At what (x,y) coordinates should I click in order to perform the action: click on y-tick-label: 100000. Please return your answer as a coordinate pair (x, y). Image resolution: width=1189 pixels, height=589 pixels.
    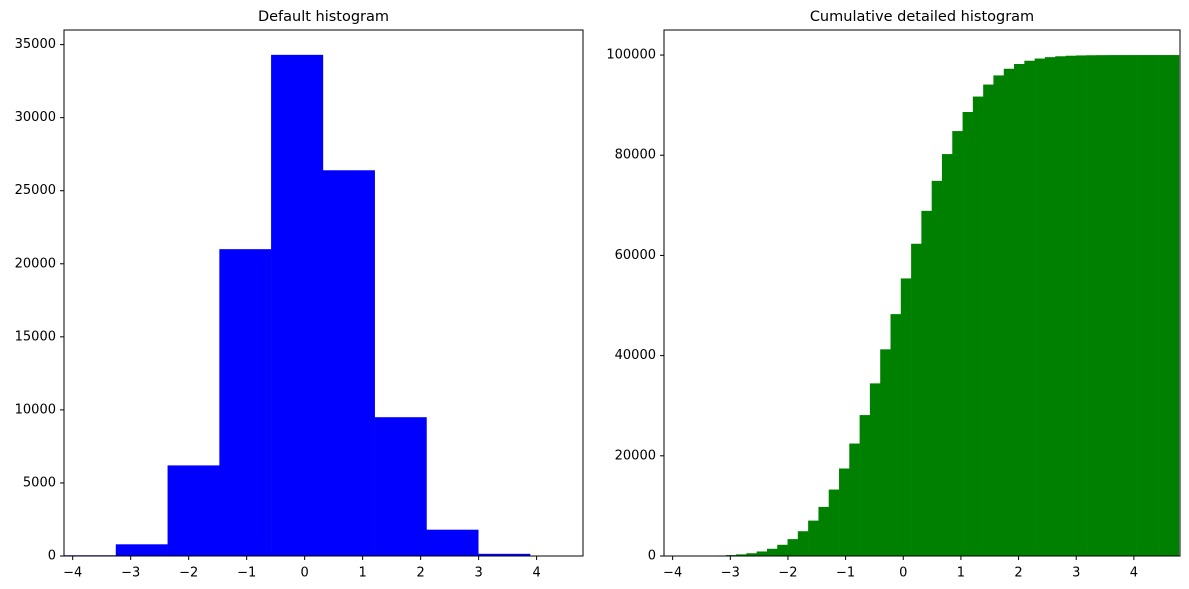
    Looking at the image, I should click on (631, 55).